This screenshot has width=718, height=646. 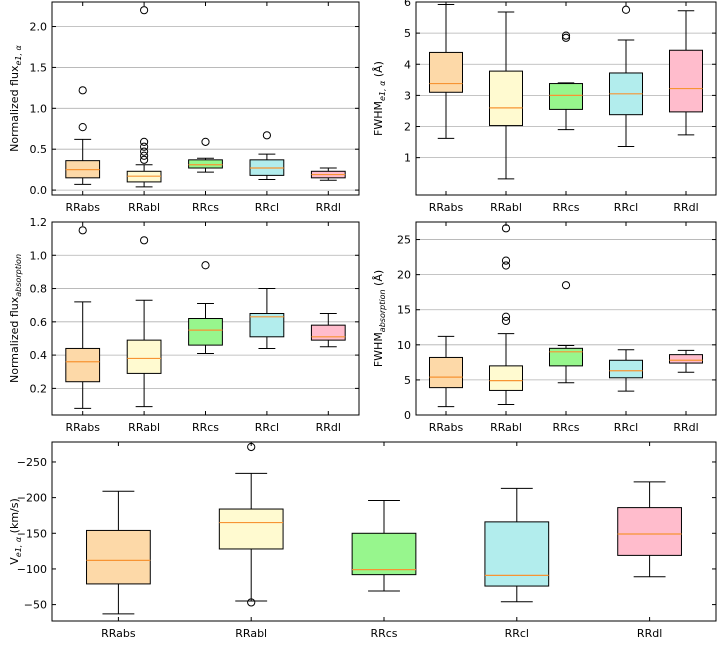 I want to click on ytick-label: 1.2, so click(x=39, y=222).